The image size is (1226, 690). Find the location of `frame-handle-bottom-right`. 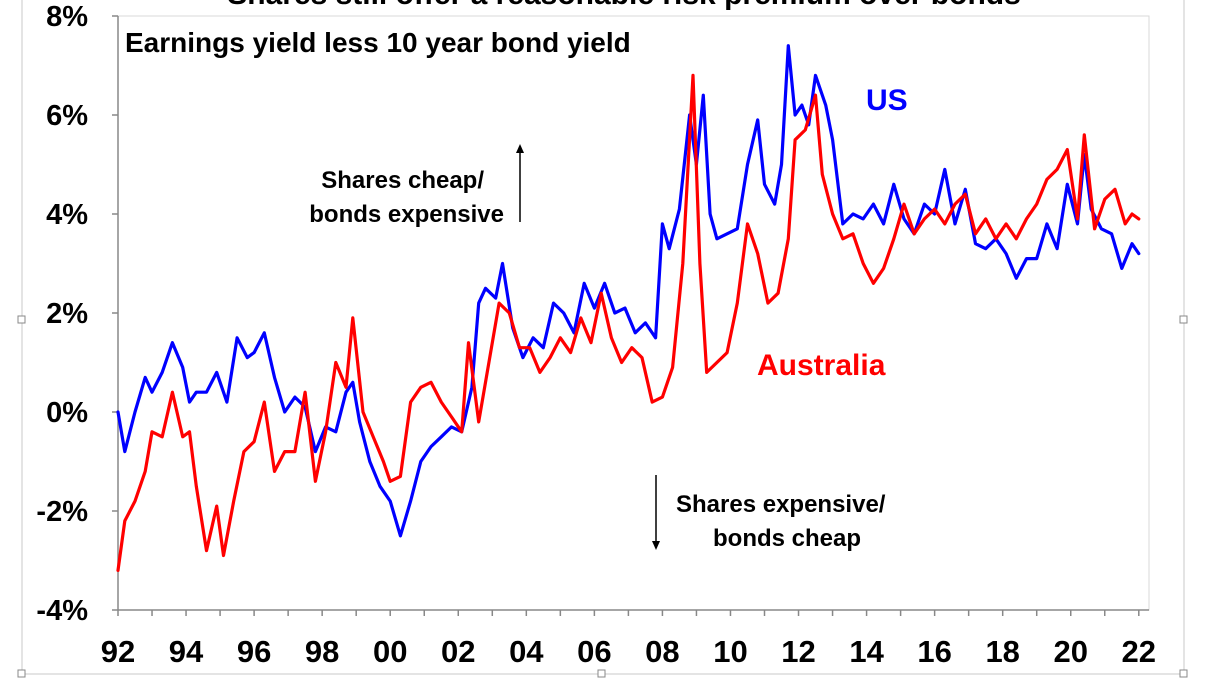

frame-handle-bottom-right is located at coordinates (1183, 673).